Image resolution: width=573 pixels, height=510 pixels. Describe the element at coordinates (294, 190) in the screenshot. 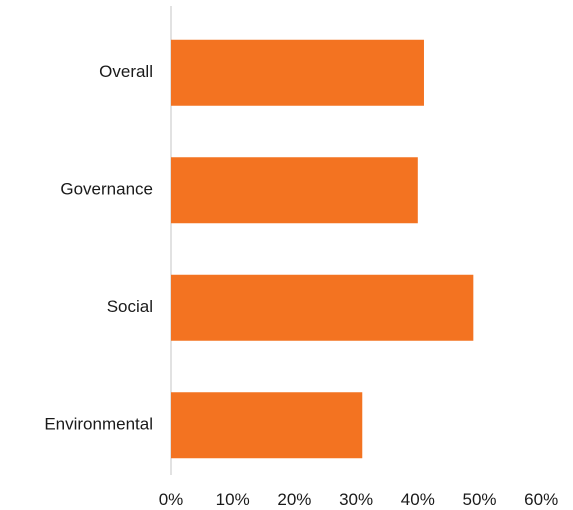

I see `bar-governance` at that location.